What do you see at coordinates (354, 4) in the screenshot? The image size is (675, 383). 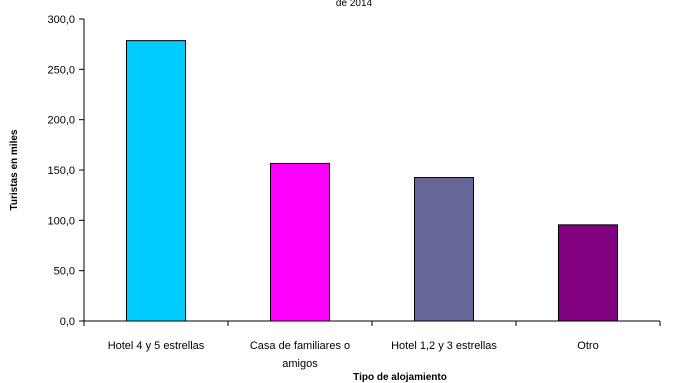 I see `chart-title: de 2014` at bounding box center [354, 4].